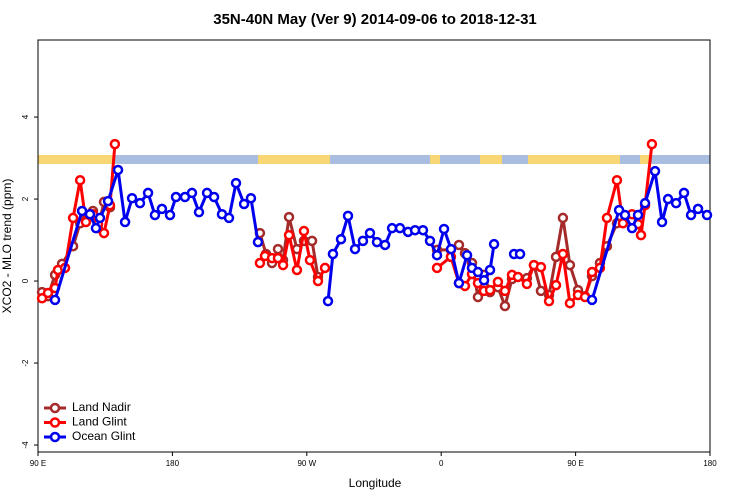  I want to click on land-ocean-strip, so click(374, 159).